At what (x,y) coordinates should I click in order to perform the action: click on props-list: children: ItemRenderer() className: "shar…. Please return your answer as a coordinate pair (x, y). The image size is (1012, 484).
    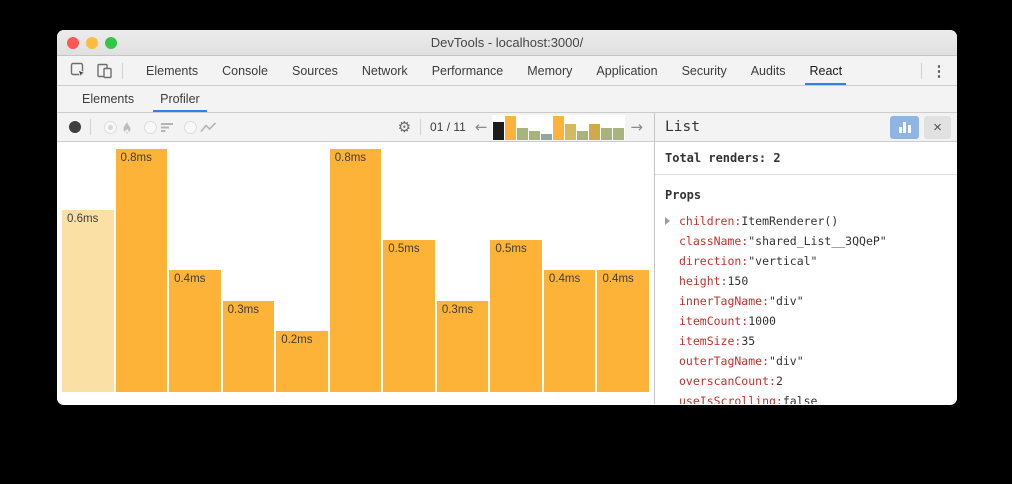
    Looking at the image, I should click on (806, 307).